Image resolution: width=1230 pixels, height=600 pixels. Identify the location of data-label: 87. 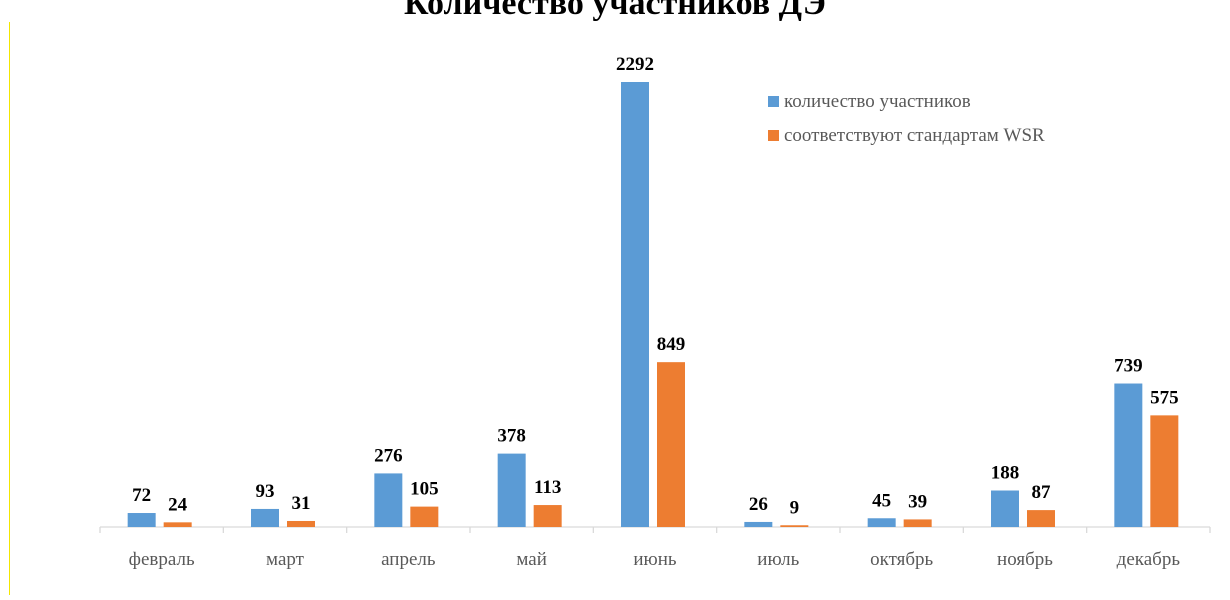
(1042, 492).